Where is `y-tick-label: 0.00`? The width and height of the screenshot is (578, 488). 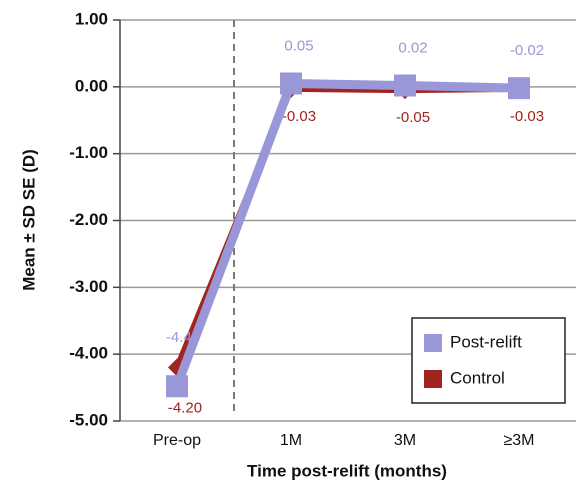 y-tick-label: 0.00 is located at coordinates (91, 85).